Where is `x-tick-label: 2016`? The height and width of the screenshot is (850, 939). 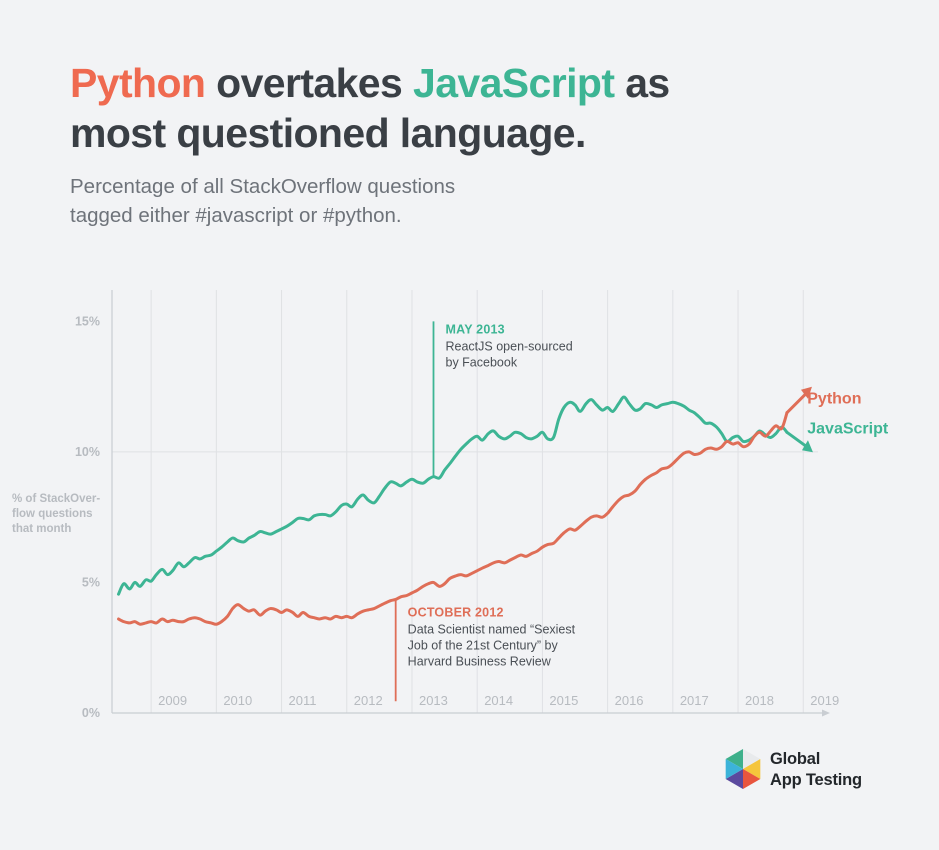 x-tick-label: 2016 is located at coordinates (629, 700).